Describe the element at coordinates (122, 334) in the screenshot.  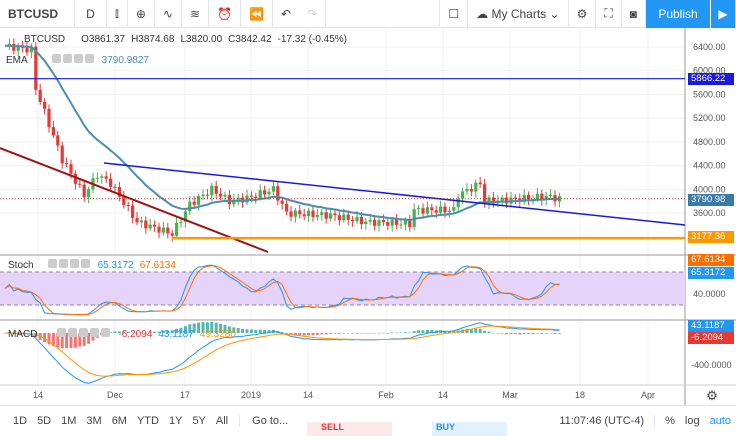
I see `macd-legend: MACD -6.2094 43.1187 49.3280` at that location.